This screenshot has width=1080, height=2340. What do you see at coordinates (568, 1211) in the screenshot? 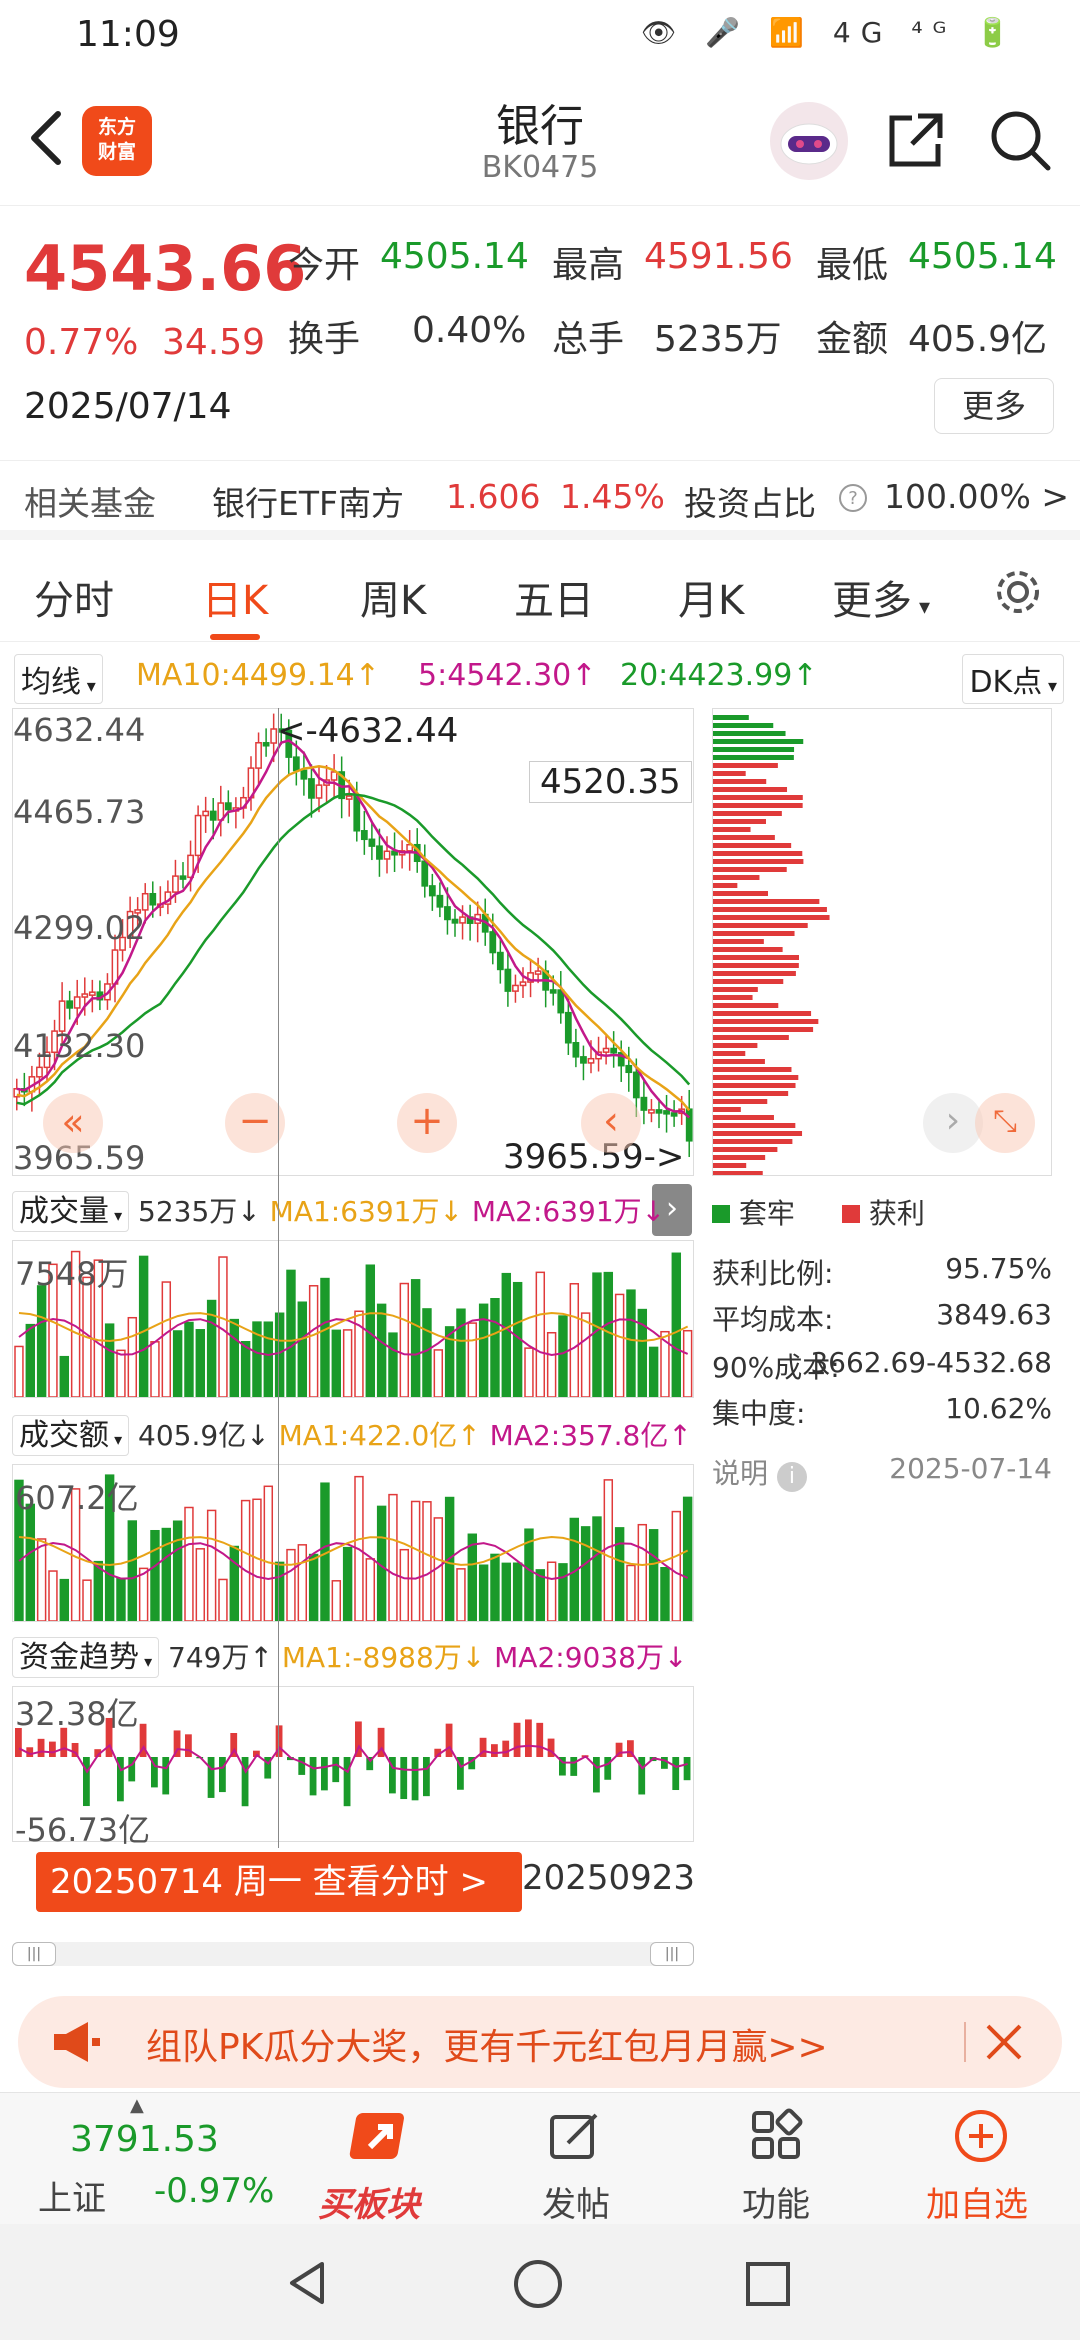
I see `volume-ma2: MA2:6391万↓` at bounding box center [568, 1211].